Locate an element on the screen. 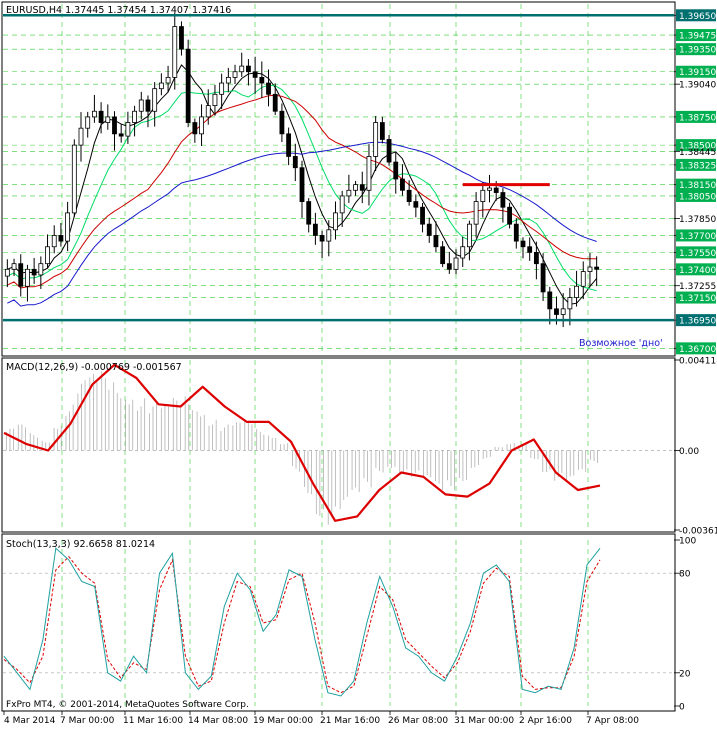 The image size is (717, 729). macd-label: 0.00 is located at coordinates (689, 452).